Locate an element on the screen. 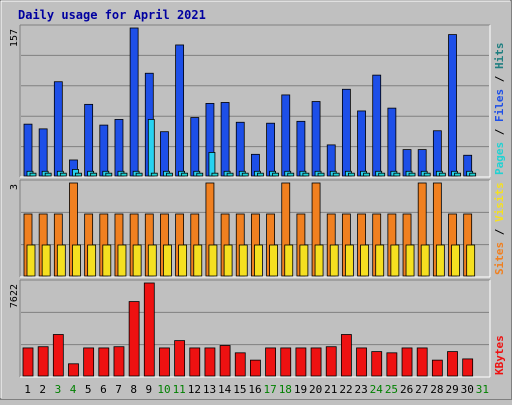  hits-bar-files is located at coordinates (151, 148).